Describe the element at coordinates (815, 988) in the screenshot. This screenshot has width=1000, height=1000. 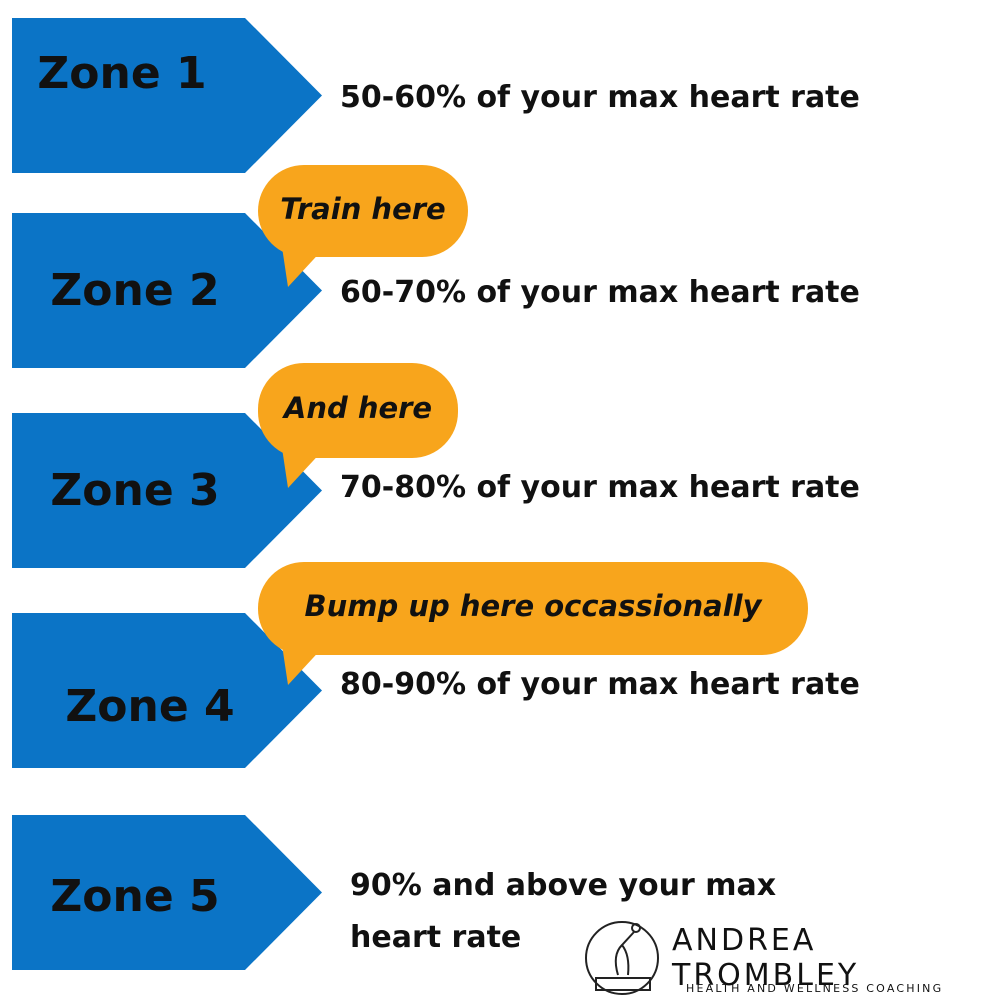
I see `logo-tagline: HEALTH AND WELLNESS COACHING` at that location.